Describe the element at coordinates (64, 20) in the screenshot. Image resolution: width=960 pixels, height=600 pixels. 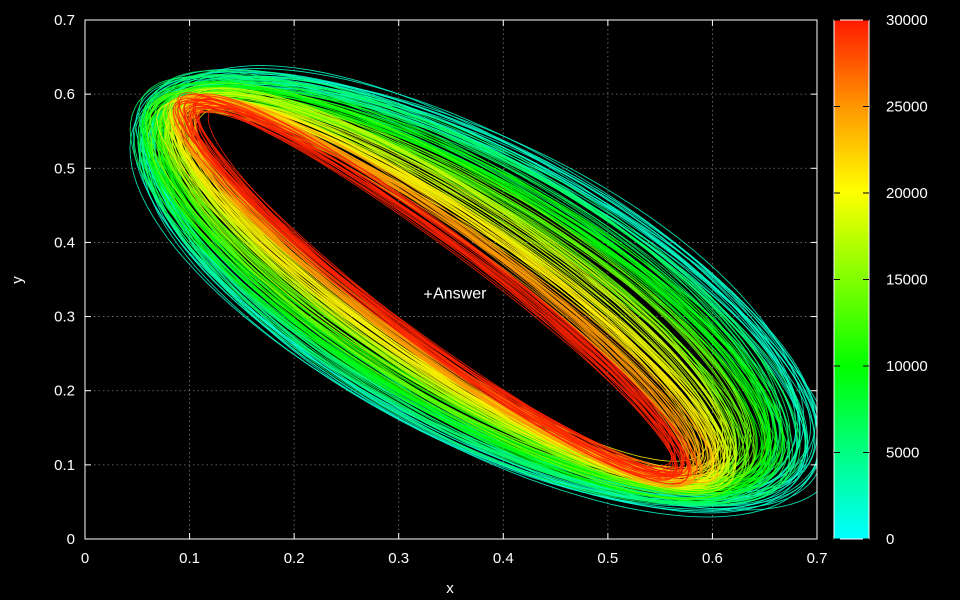
I see `y-tick-label: 0.7` at that location.